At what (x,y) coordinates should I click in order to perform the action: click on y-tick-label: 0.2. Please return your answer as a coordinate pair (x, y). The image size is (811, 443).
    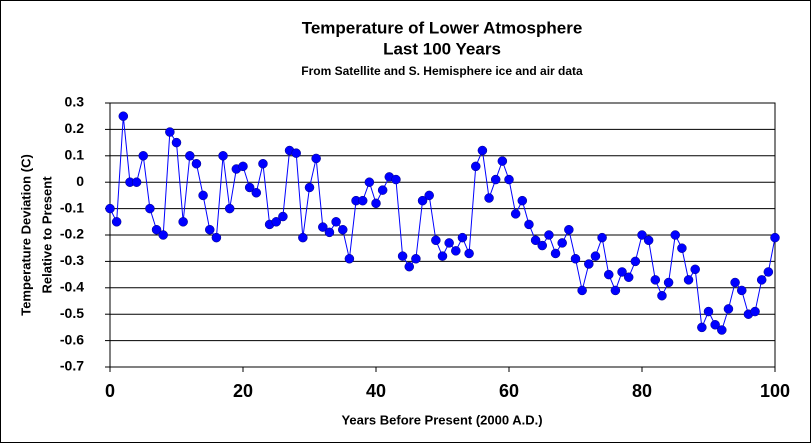
    Looking at the image, I should click on (75, 128).